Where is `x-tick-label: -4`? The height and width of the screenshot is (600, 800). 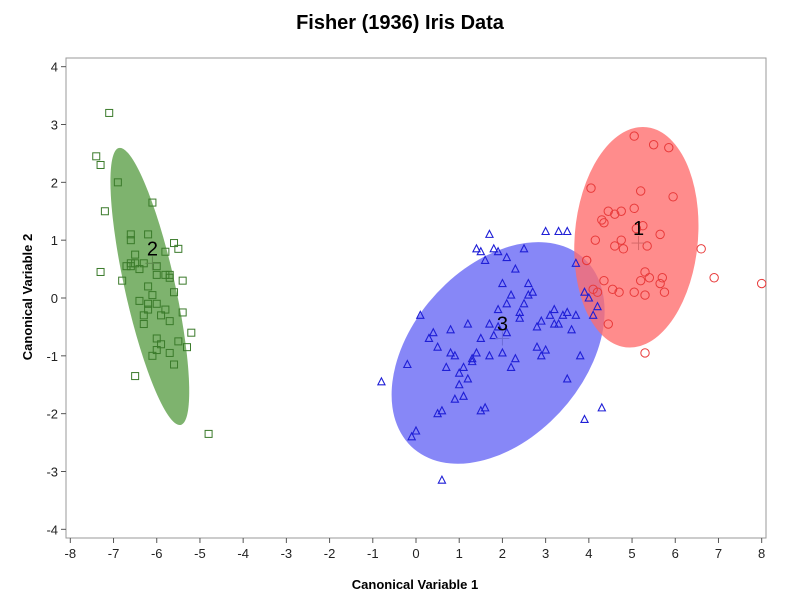
x-tick-label: -4 is located at coordinates (243, 553).